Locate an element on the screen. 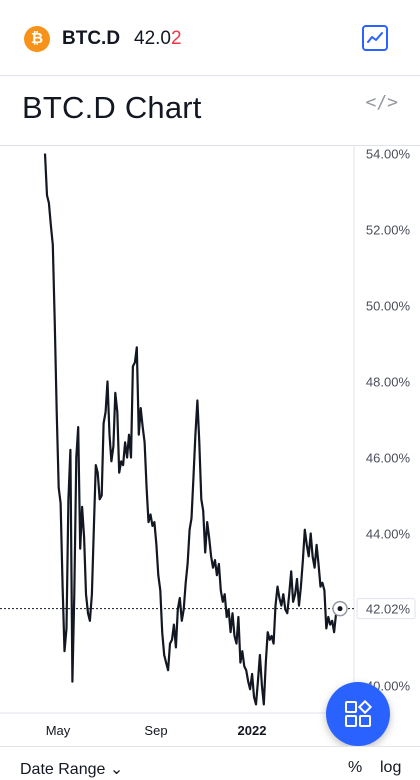  page-title: BTC.D Chart is located at coordinates (112, 107).